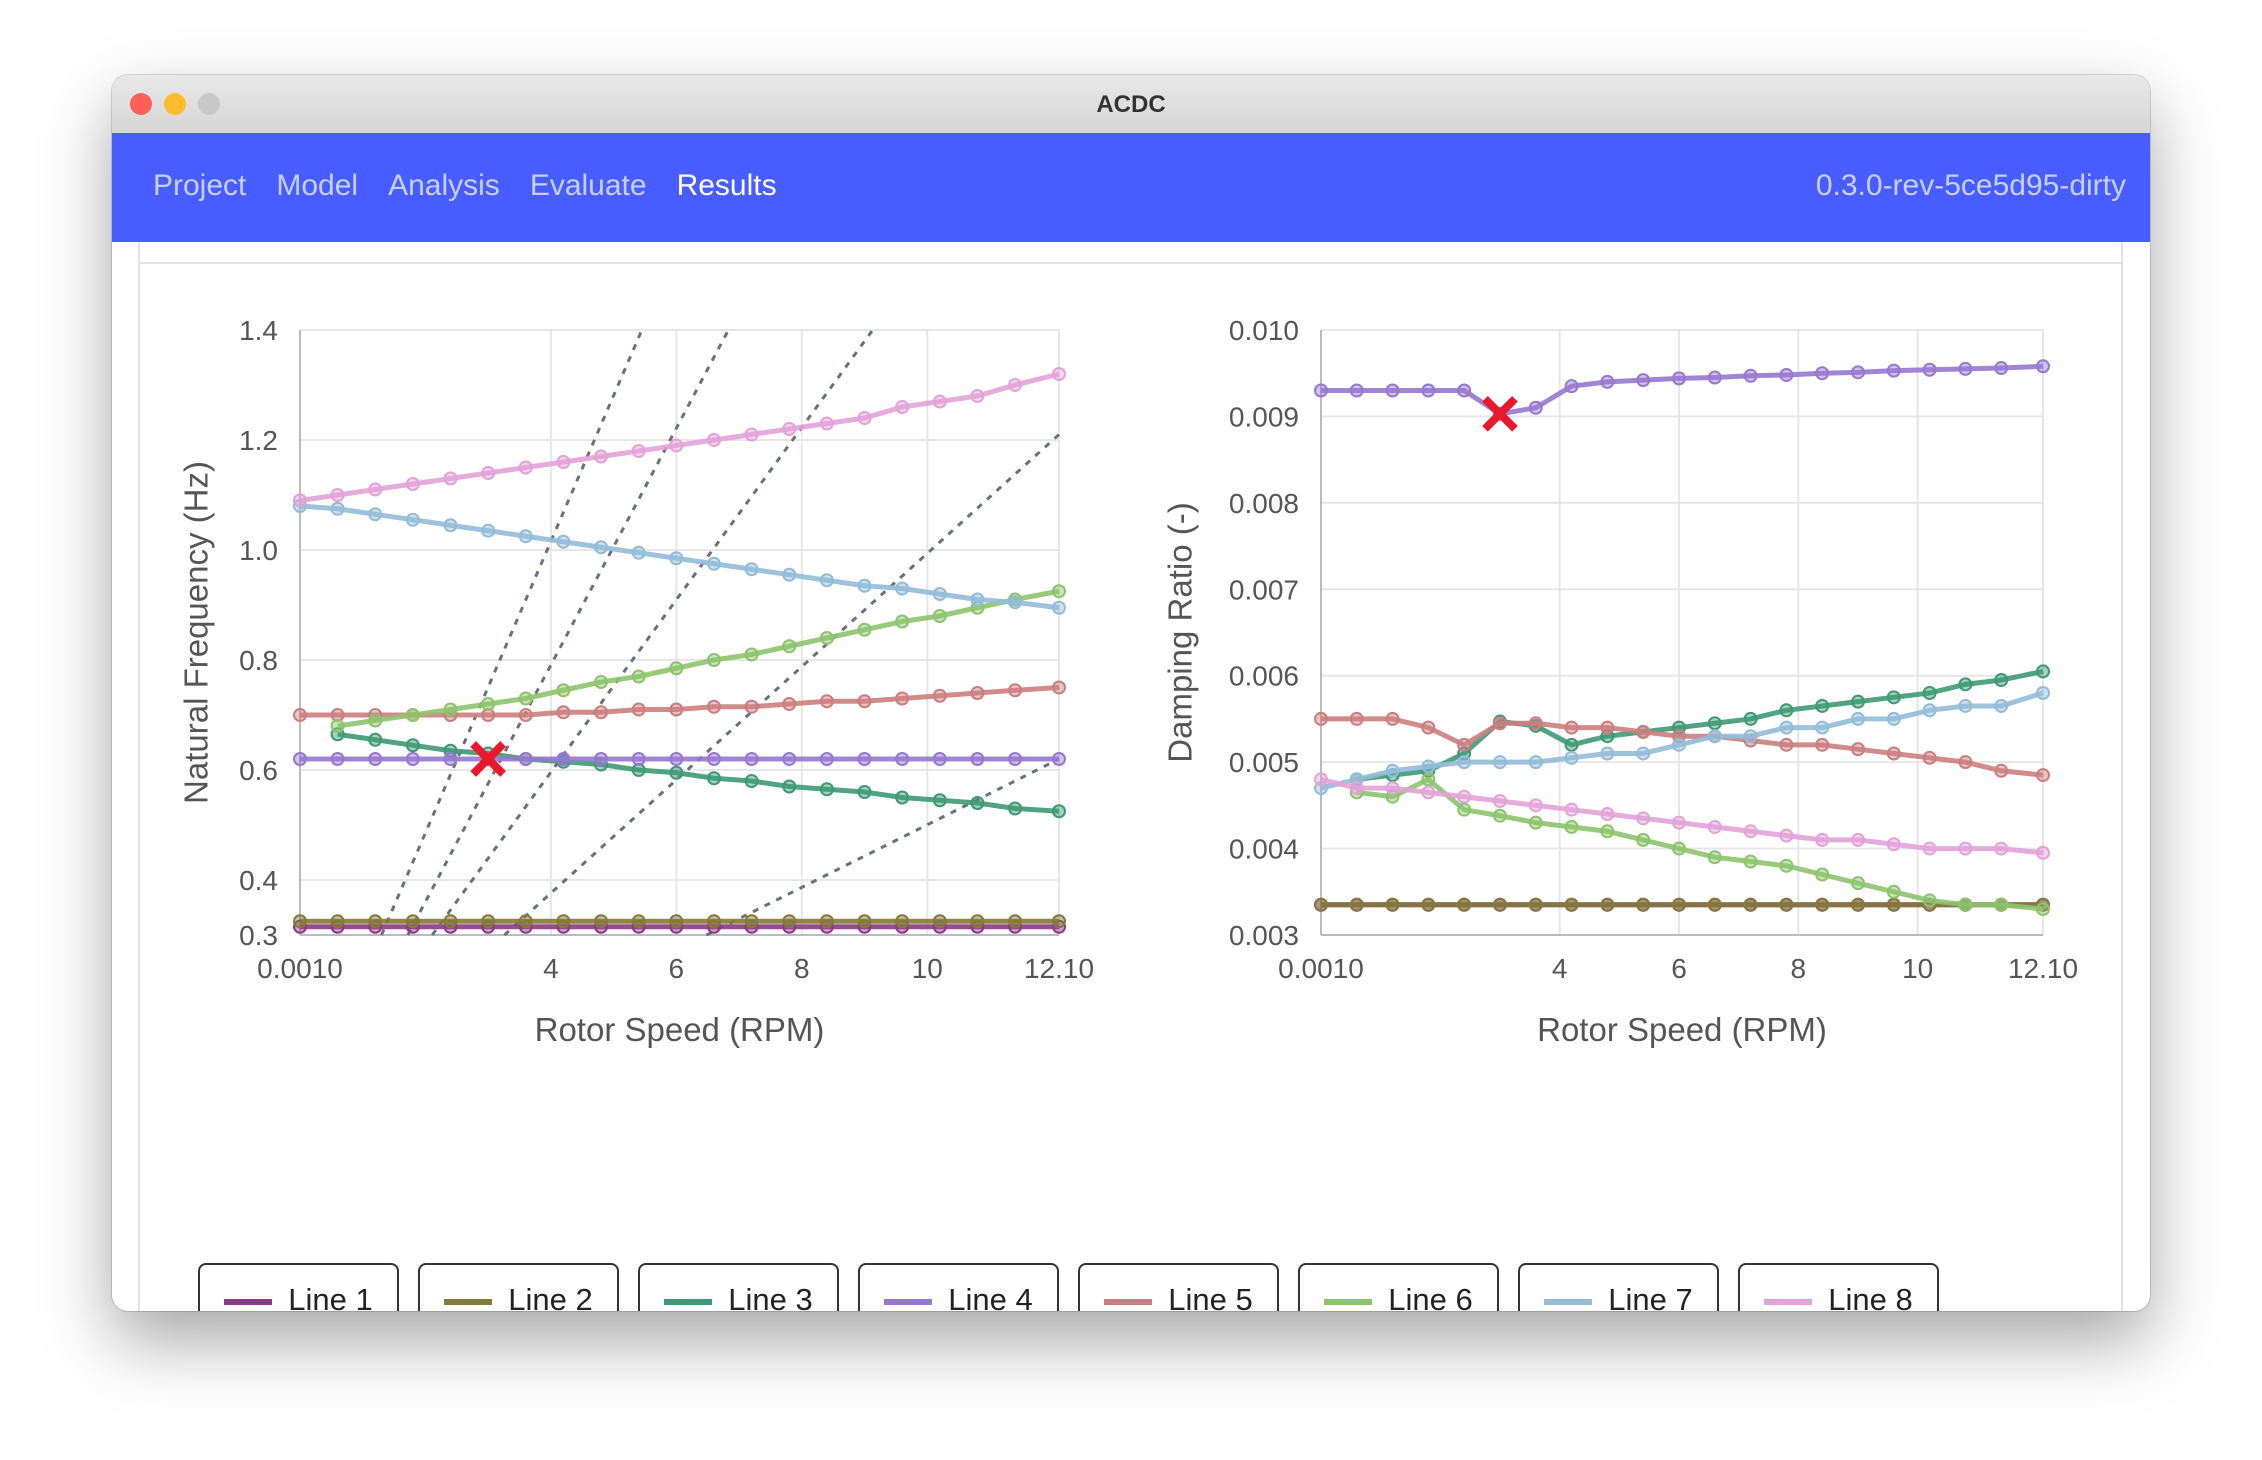 The height and width of the screenshot is (1460, 2262). I want to click on legend-label: Line 4, so click(990, 1296).